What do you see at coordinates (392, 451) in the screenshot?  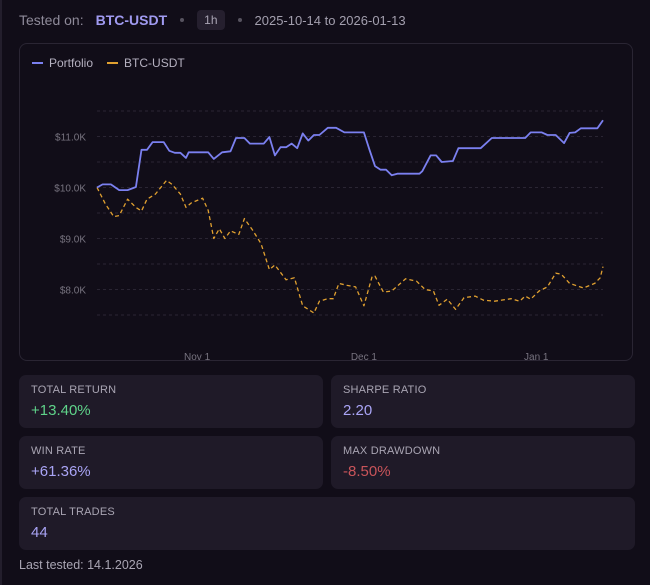 I see `stat-label: MAX DRAWDOWN` at bounding box center [392, 451].